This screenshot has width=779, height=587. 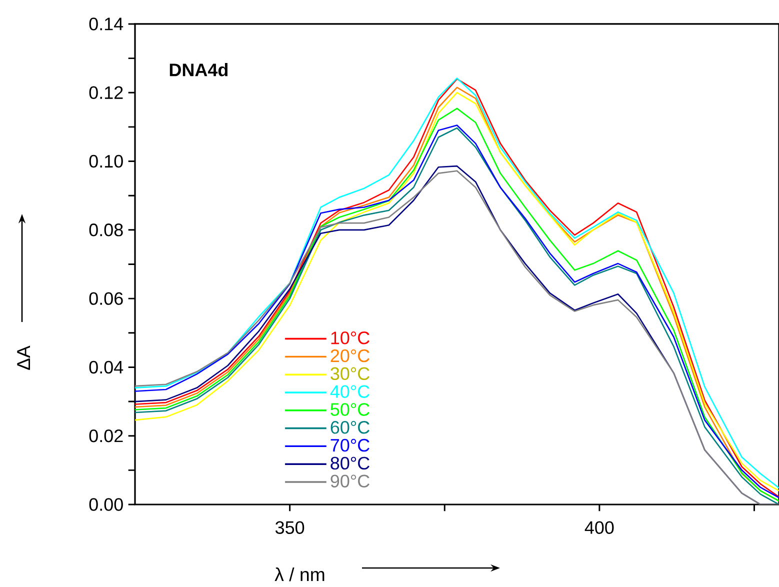 What do you see at coordinates (106, 92) in the screenshot?
I see `y-tick-label: 0.12` at bounding box center [106, 92].